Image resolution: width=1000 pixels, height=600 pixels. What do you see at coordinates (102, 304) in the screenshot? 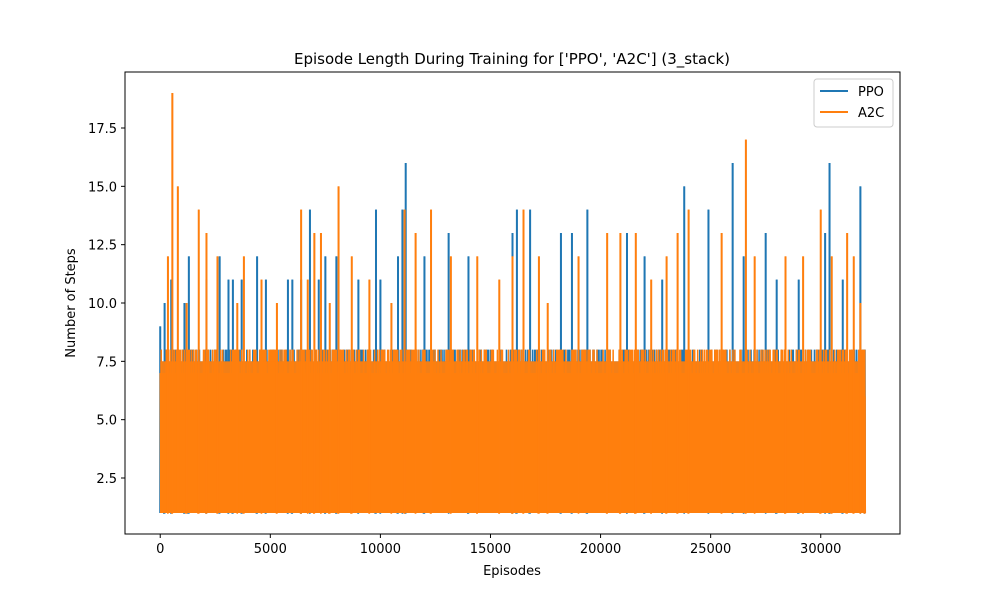
I see `y-tick-label: 10.0` at bounding box center [102, 304].